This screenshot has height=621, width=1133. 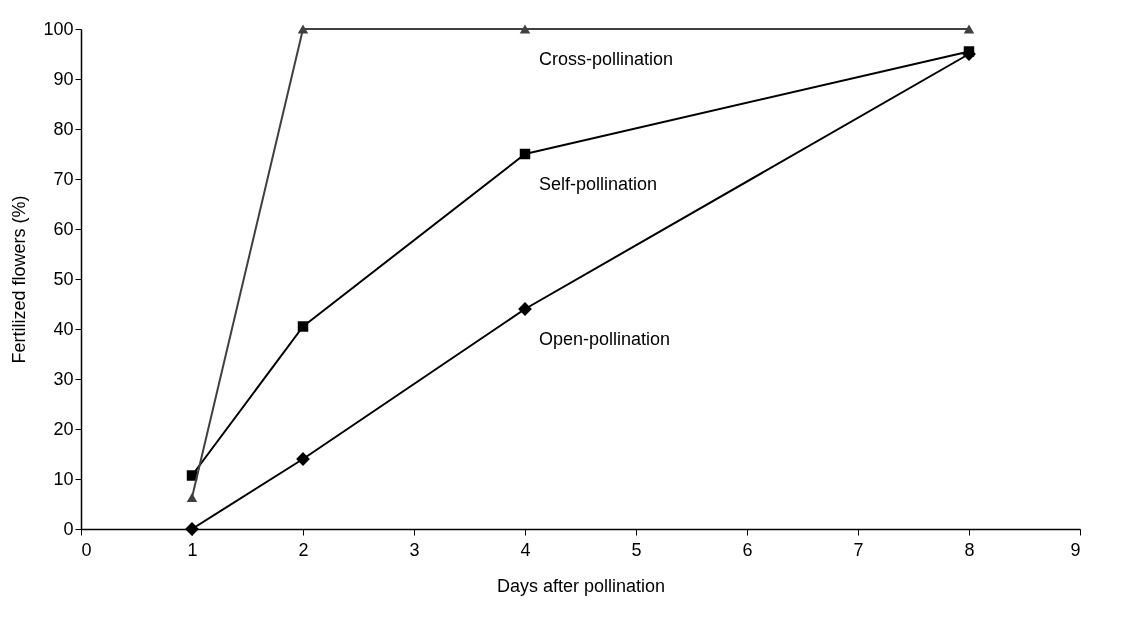 What do you see at coordinates (63, 478) in the screenshot?
I see `y-tick-label: 10` at bounding box center [63, 478].